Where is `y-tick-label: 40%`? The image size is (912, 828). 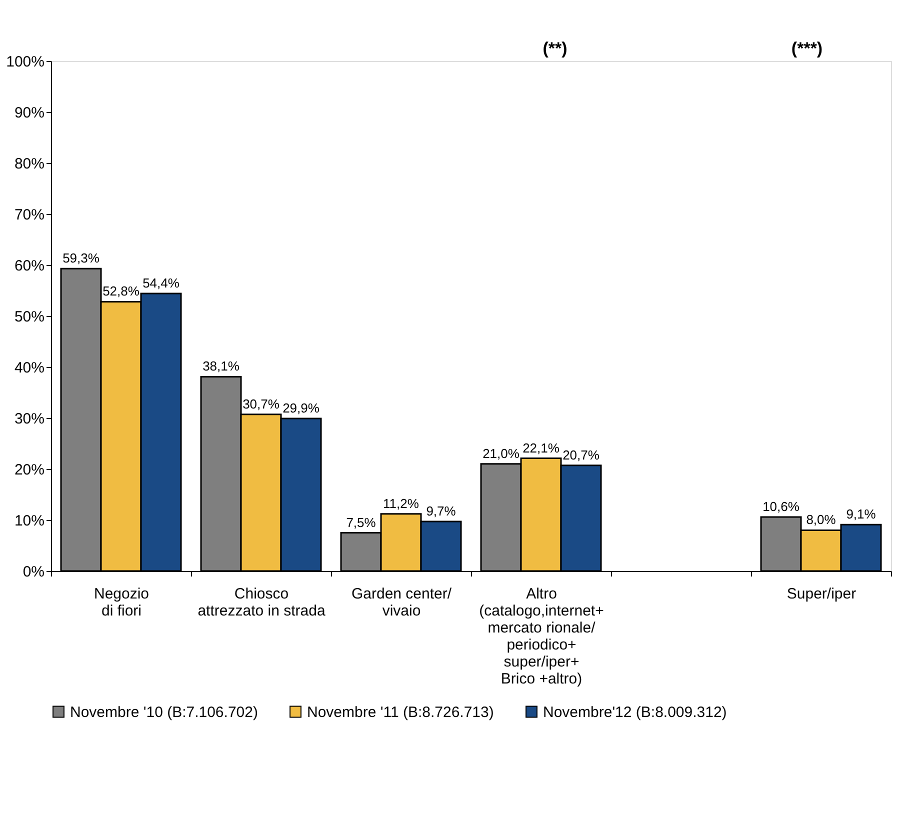
y-tick-label: 40% is located at coordinates (29, 368).